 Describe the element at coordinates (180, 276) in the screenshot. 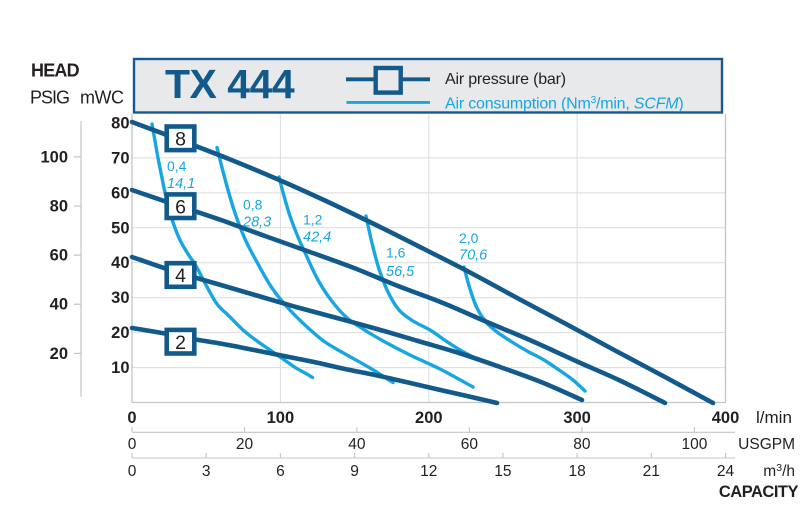

I see `svg-text: 4` at that location.